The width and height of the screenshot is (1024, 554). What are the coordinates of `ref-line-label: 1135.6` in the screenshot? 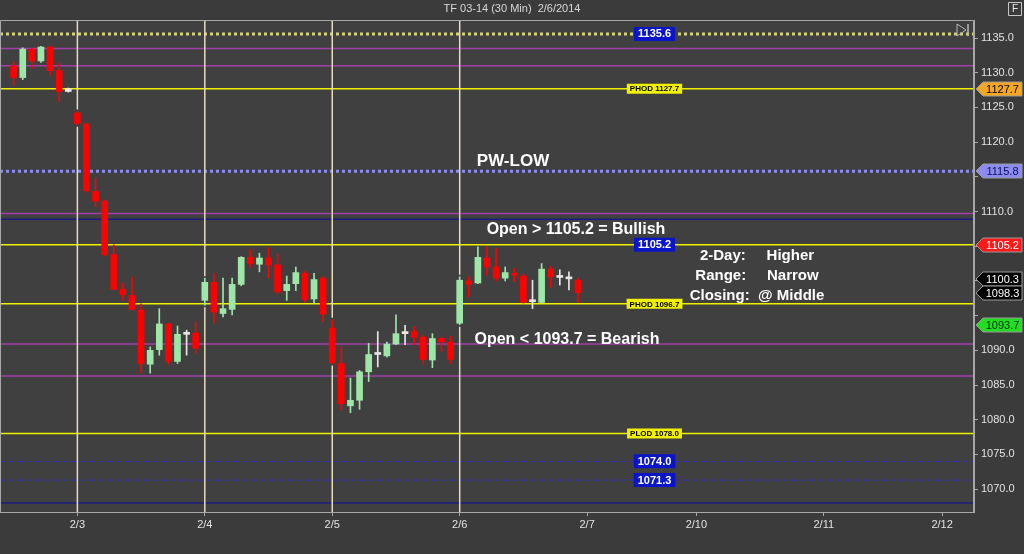 It's located at (655, 33).